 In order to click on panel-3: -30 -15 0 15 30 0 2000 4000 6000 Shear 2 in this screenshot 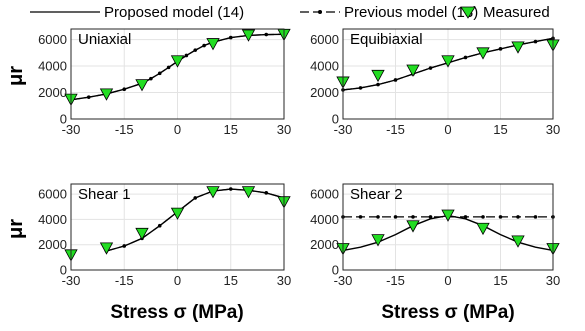, I will do `click(435, 235)`.